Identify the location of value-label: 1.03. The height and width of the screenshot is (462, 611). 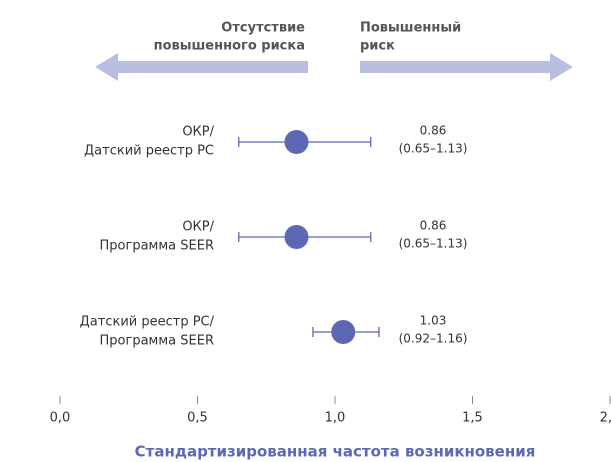
(433, 321).